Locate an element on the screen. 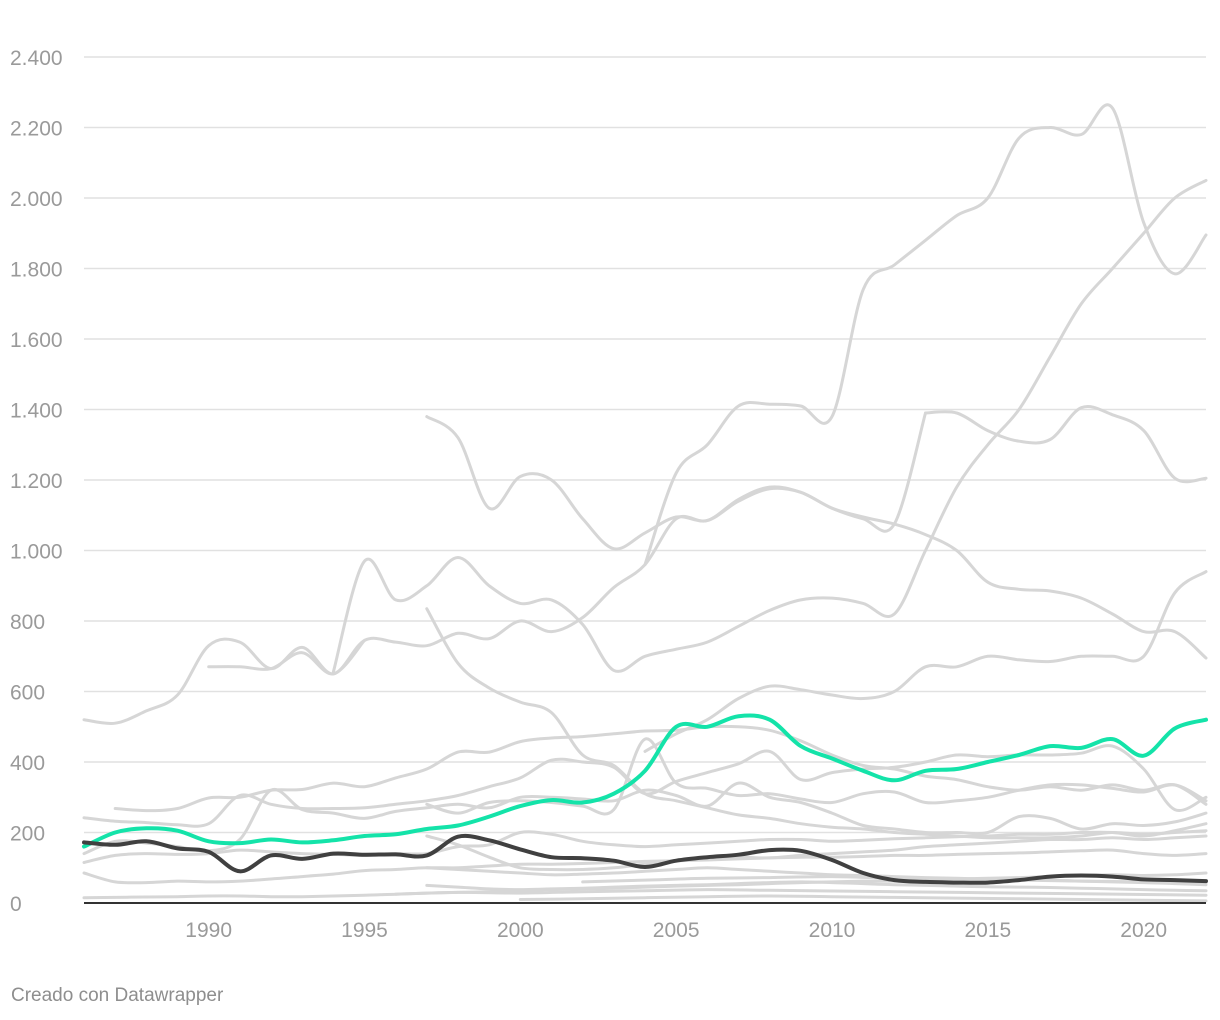 The image size is (1220, 1020). x-tick-label: 1995 is located at coordinates (364, 930).